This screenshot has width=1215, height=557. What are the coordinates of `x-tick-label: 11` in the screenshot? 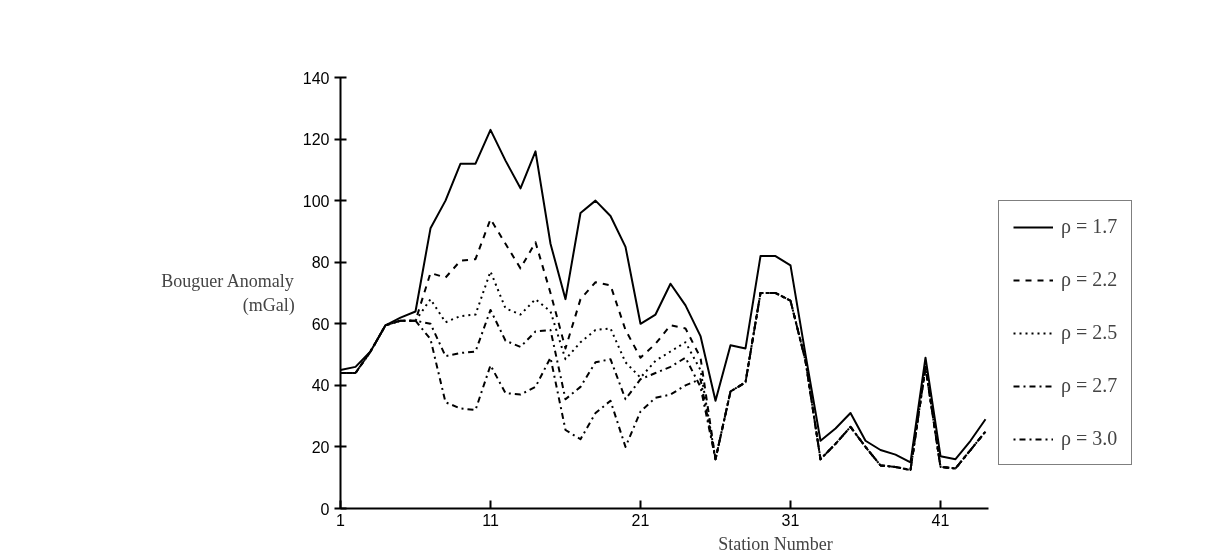 It's located at (490, 520).